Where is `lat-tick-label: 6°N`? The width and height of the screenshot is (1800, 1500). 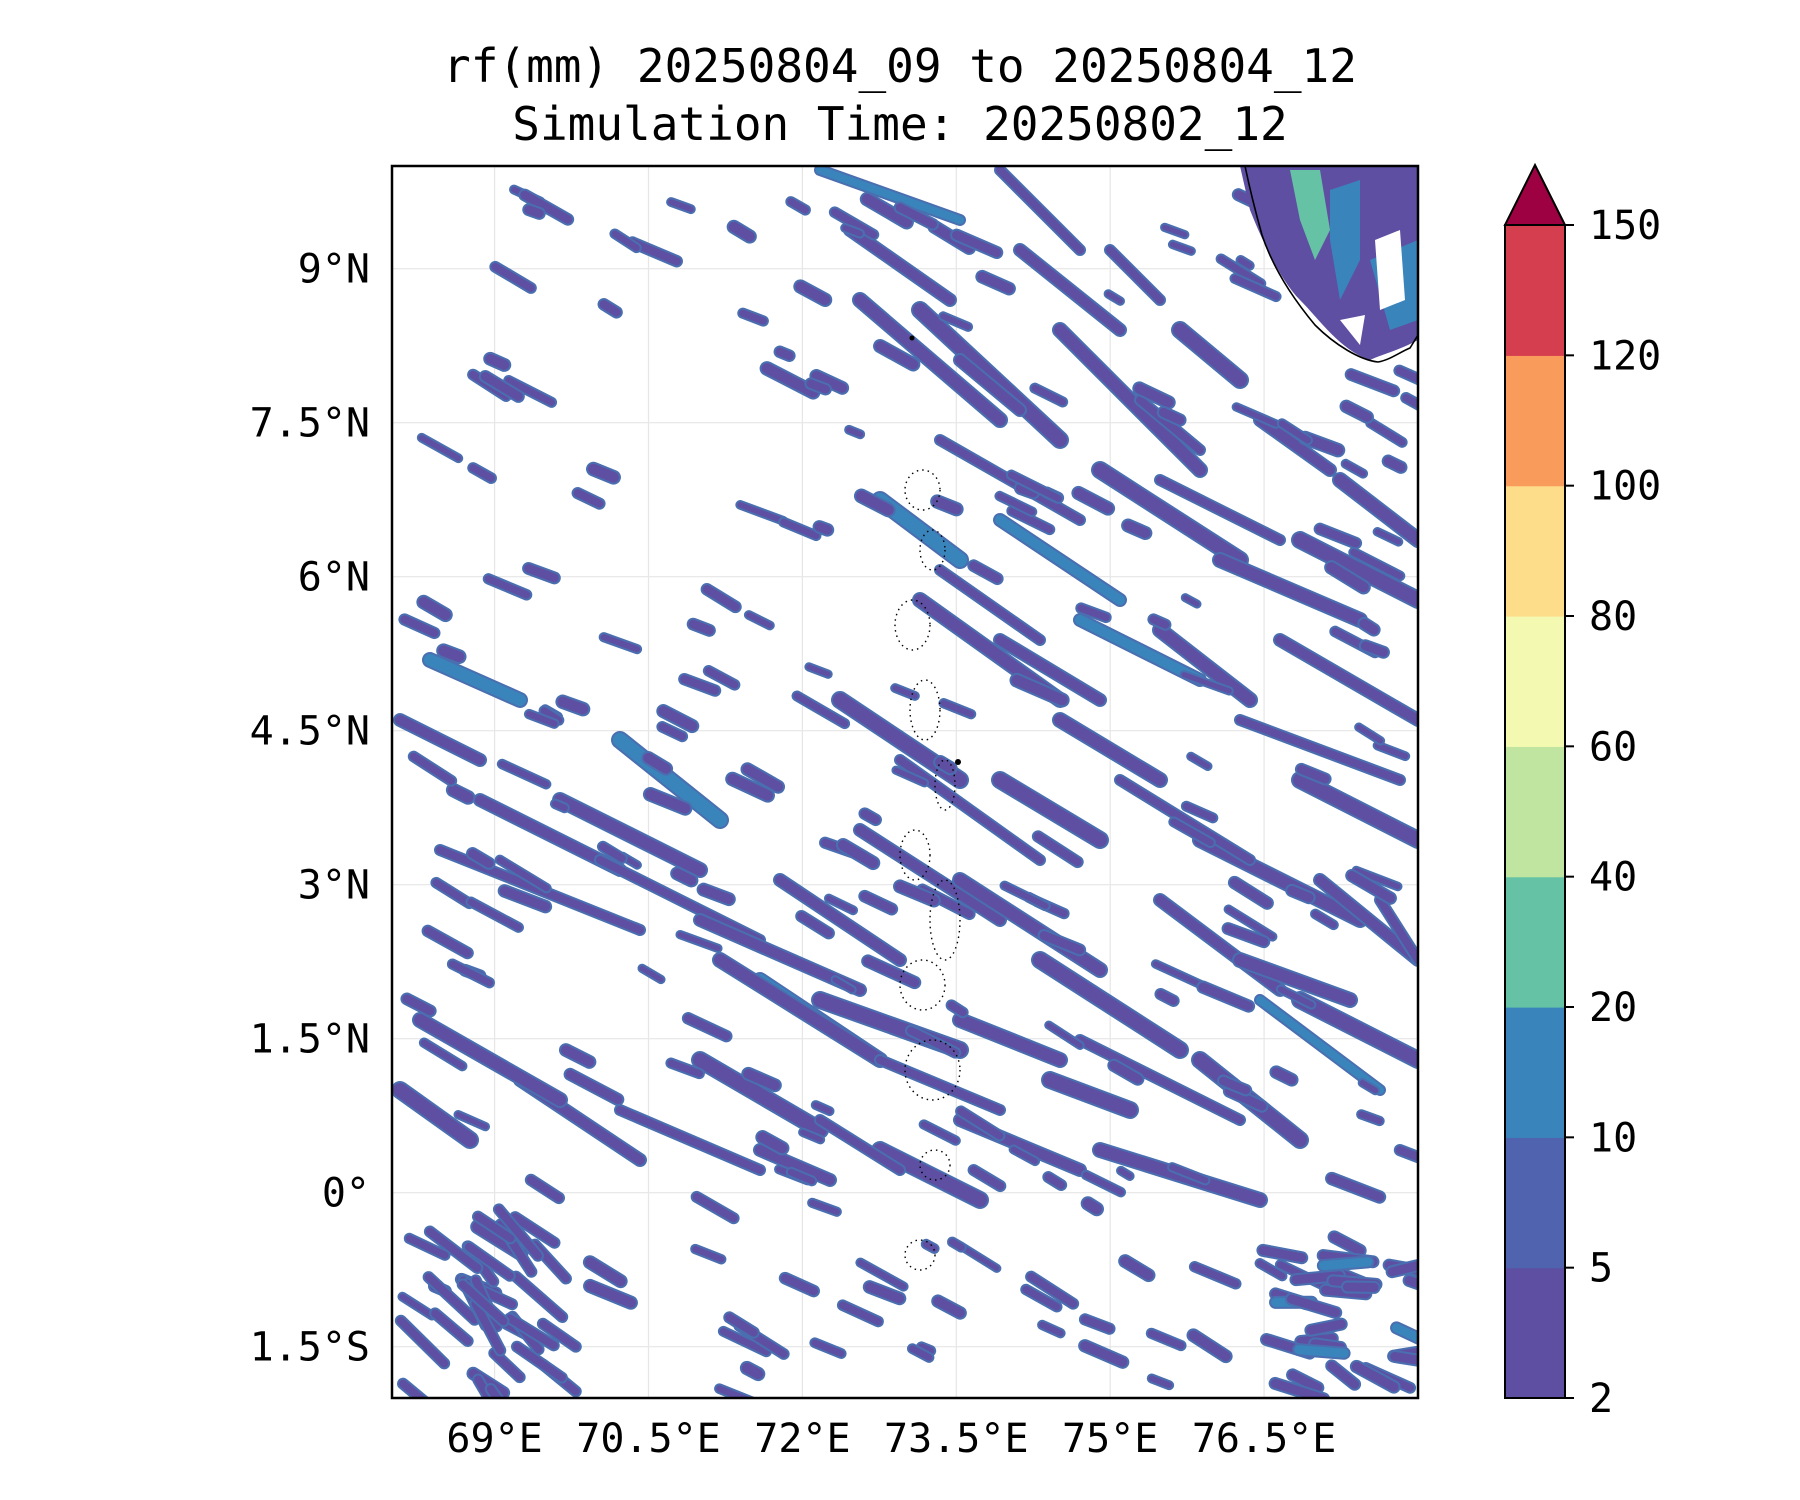 lat-tick-label: 6°N is located at coordinates (334, 578).